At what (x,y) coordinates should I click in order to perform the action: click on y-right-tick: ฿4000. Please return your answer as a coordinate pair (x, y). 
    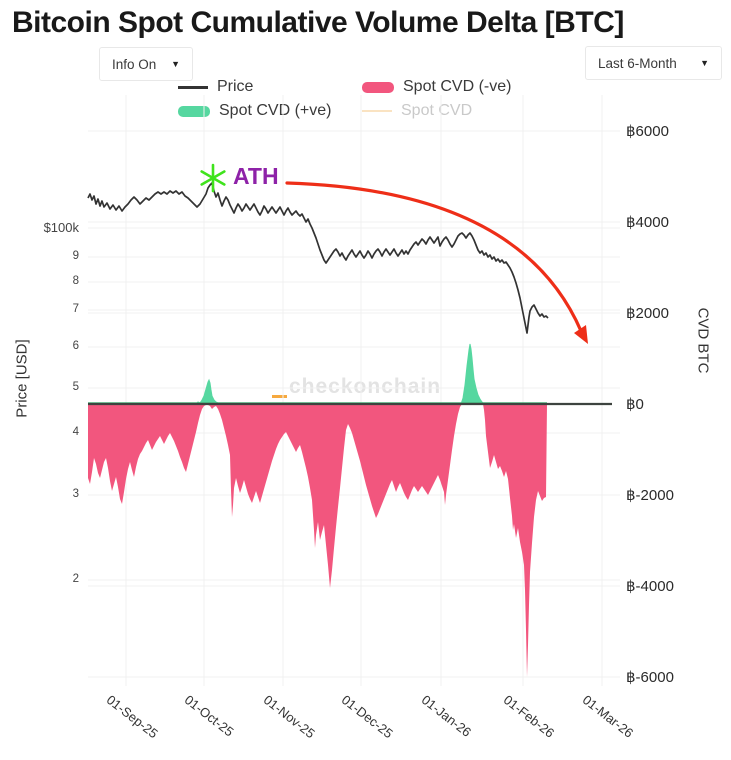
    Looking at the image, I should click on (647, 222).